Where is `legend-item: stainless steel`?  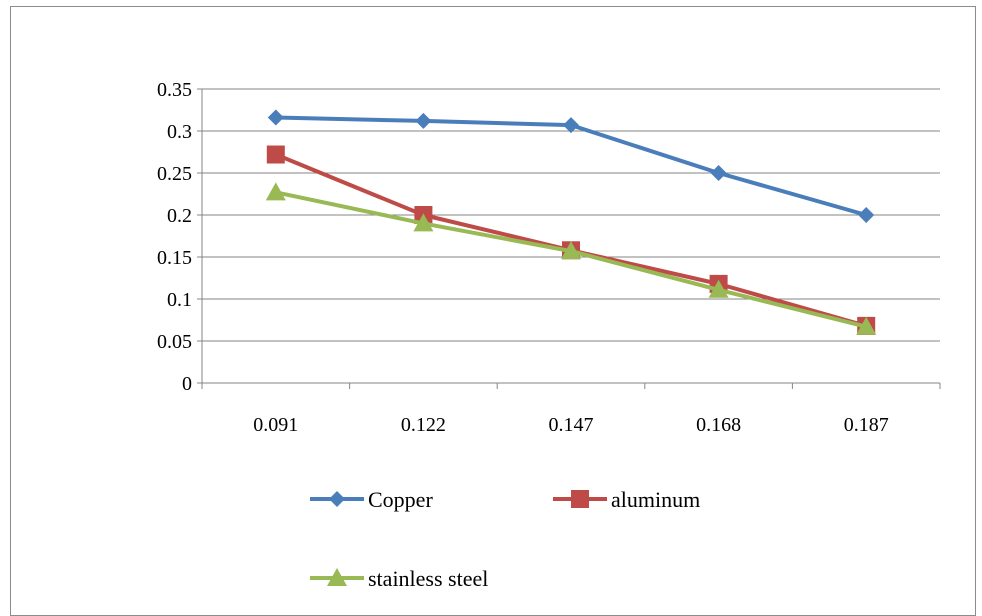
legend-item: stainless steel is located at coordinates (399, 578).